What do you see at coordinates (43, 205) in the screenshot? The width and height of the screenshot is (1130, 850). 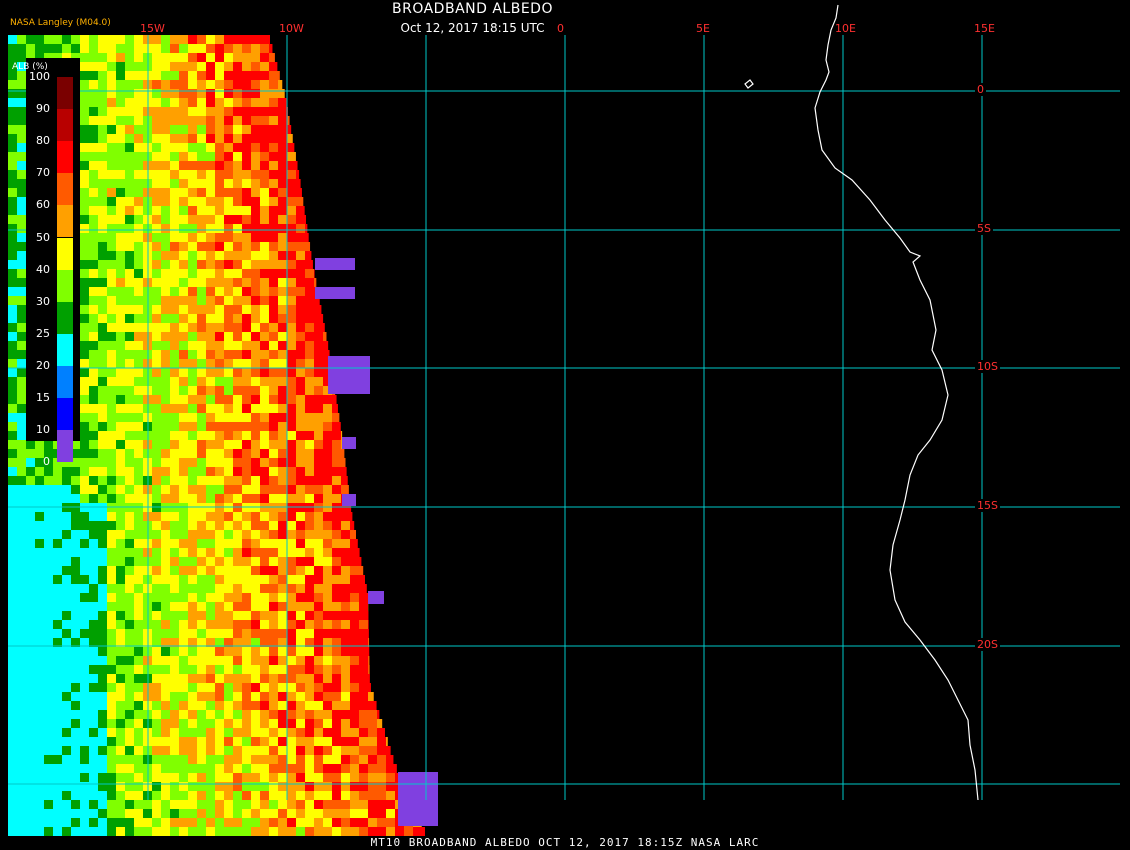 I see `legend-tick-label: 60` at bounding box center [43, 205].